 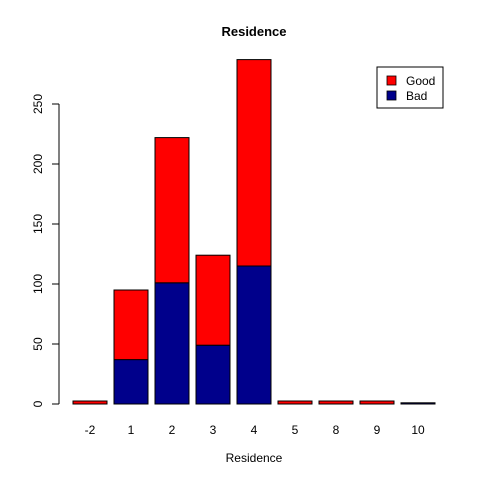 I want to click on x-tick-label-10: 10, so click(x=418, y=430).